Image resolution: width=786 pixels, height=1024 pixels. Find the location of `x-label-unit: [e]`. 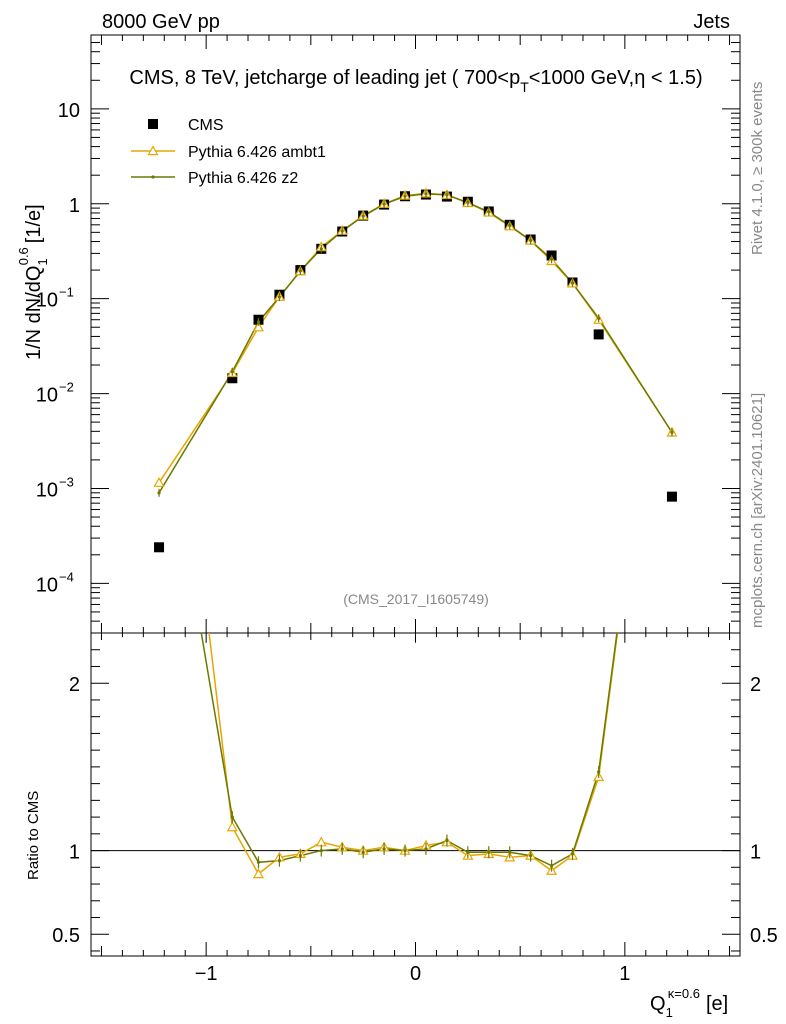

x-label-unit: [e] is located at coordinates (717, 1004).